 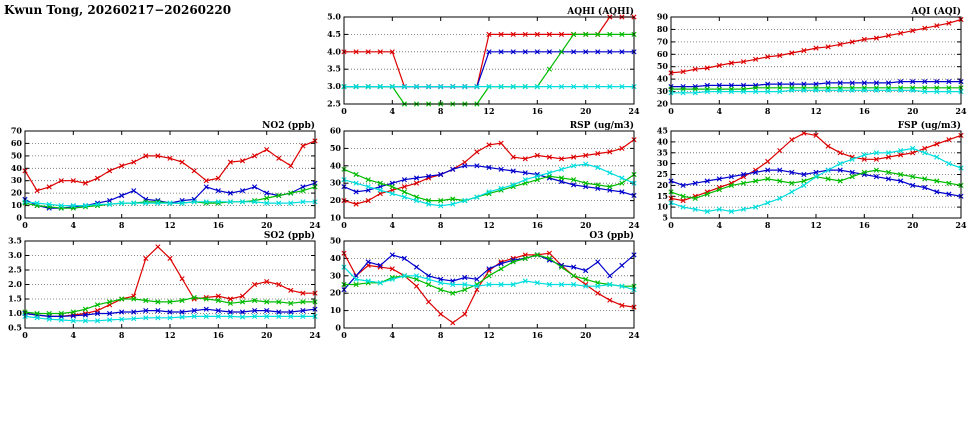 What do you see at coordinates (663, 17) in the screenshot?
I see `svg-text: 90` at bounding box center [663, 17].